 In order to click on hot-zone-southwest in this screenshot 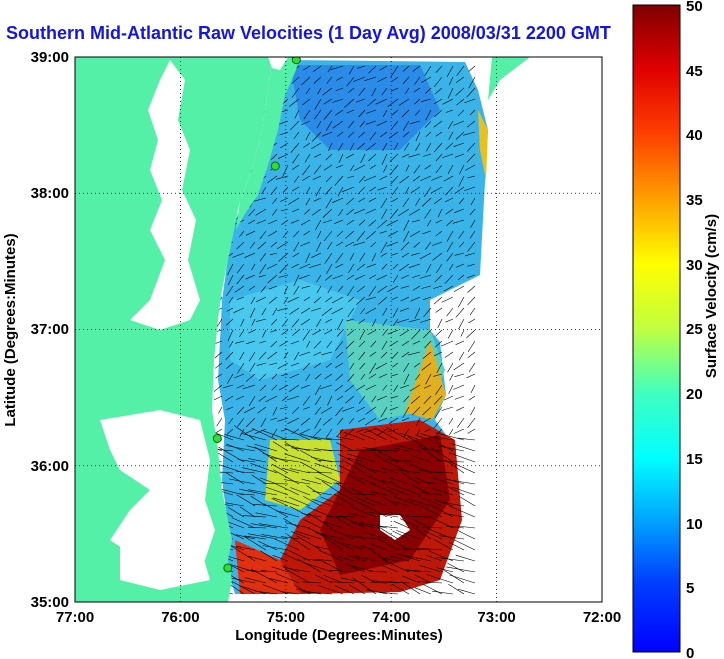, I will do `click(267, 567)`.